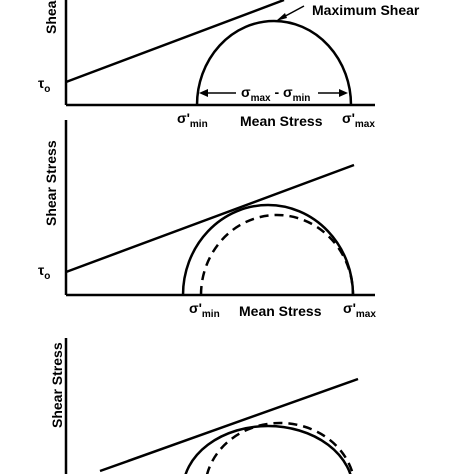  What do you see at coordinates (44, 85) in the screenshot?
I see `panel-1-intercept-label: τo` at bounding box center [44, 85].